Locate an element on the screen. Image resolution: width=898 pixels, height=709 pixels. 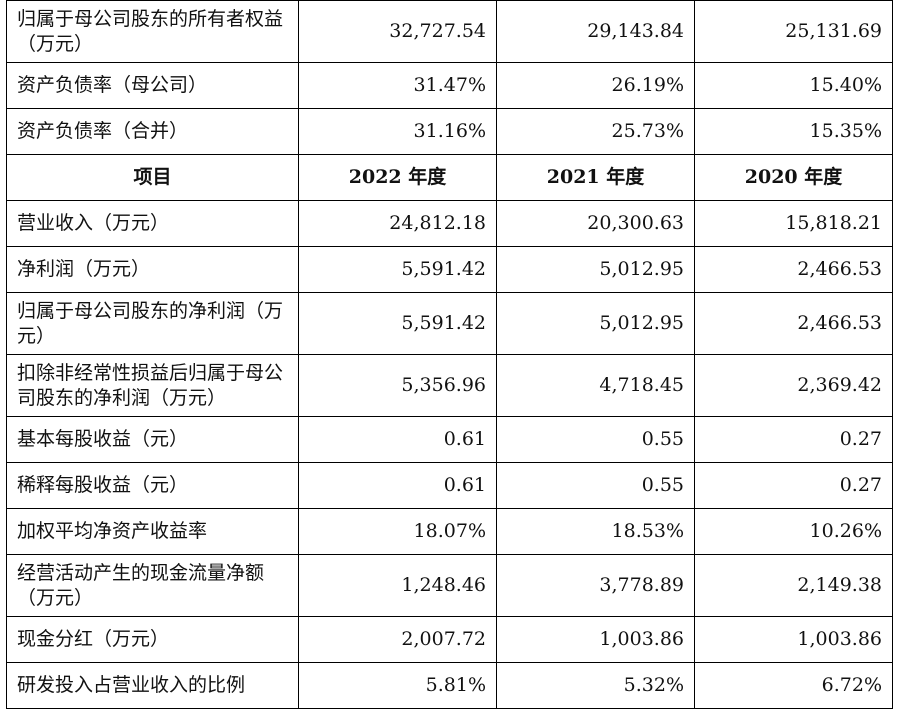
header-item: 项目 is located at coordinates (152, 177).